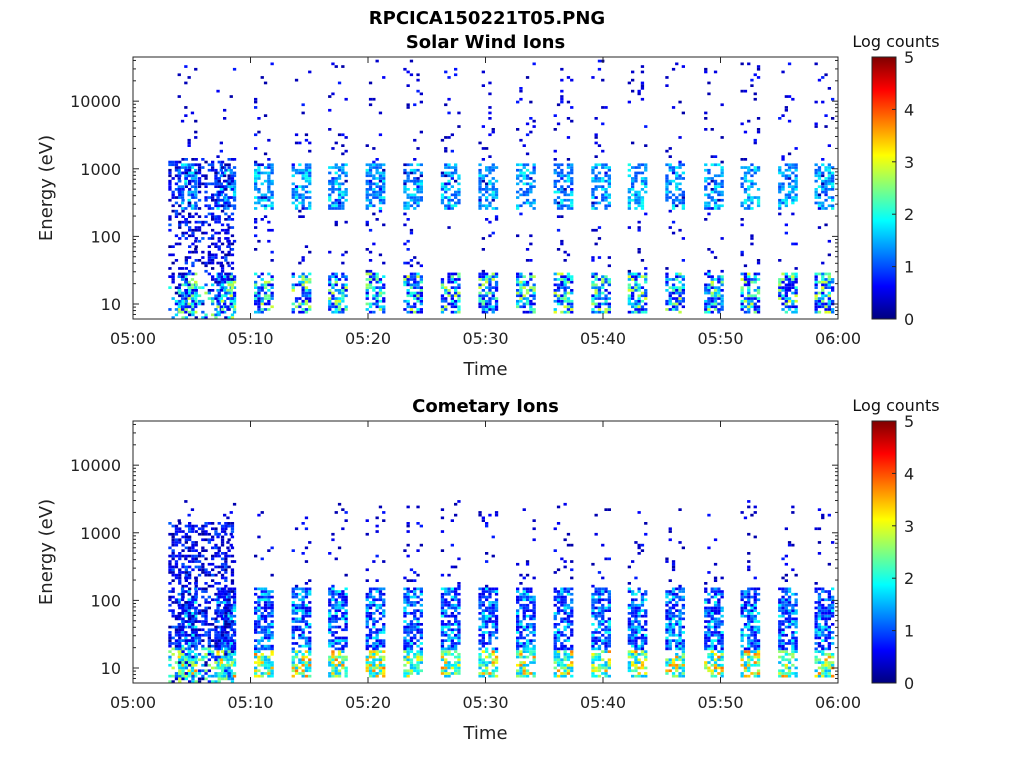  I want to click on x-tick-label: 05:10, so click(250, 338).